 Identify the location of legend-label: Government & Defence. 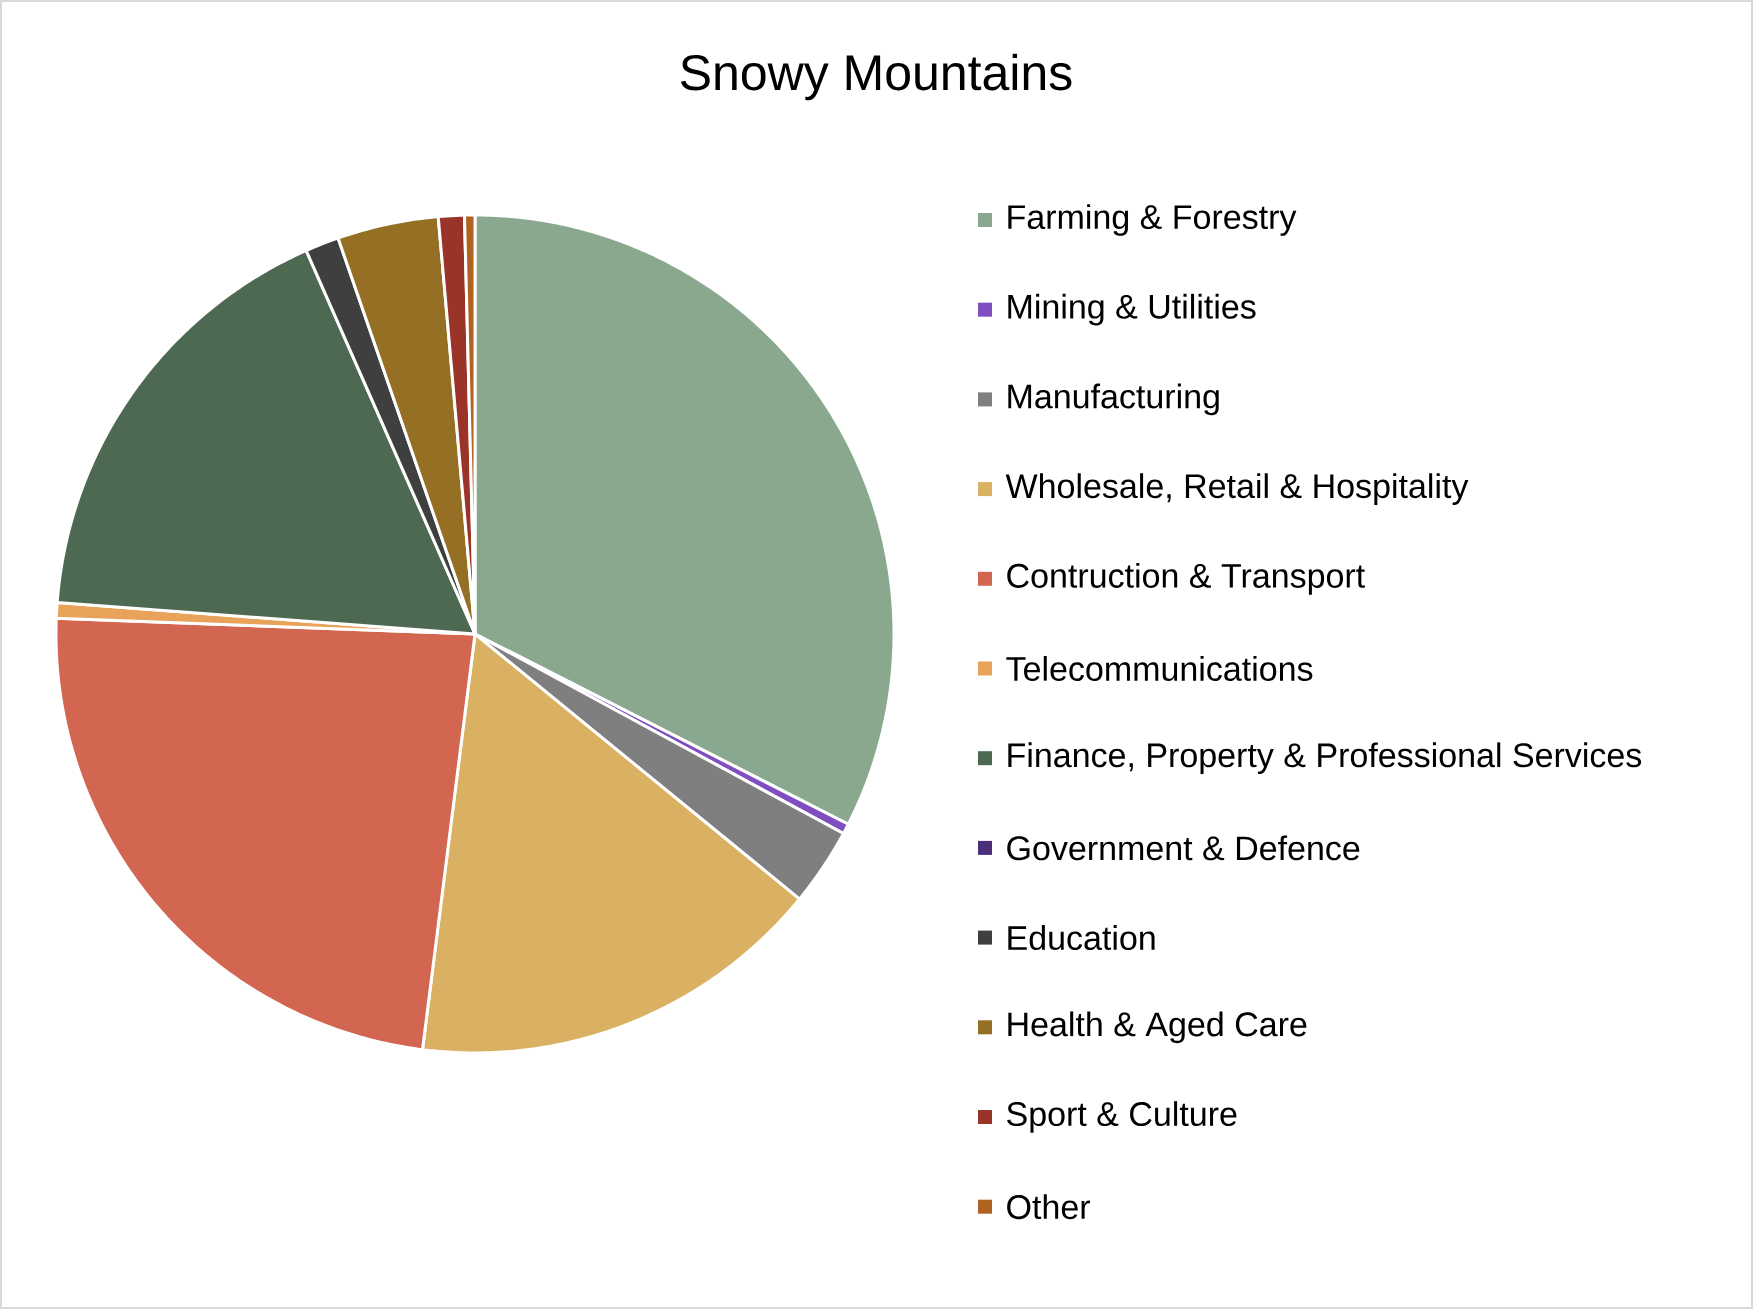
(1183, 848).